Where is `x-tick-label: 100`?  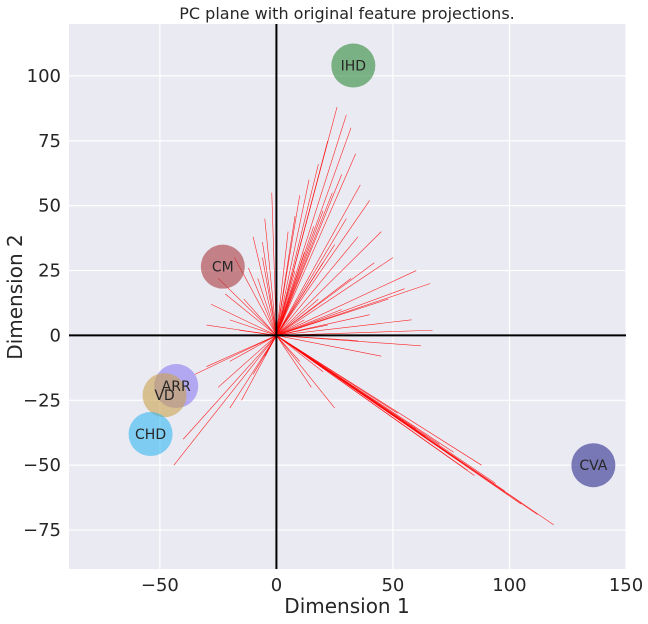 x-tick-label: 100 is located at coordinates (509, 585).